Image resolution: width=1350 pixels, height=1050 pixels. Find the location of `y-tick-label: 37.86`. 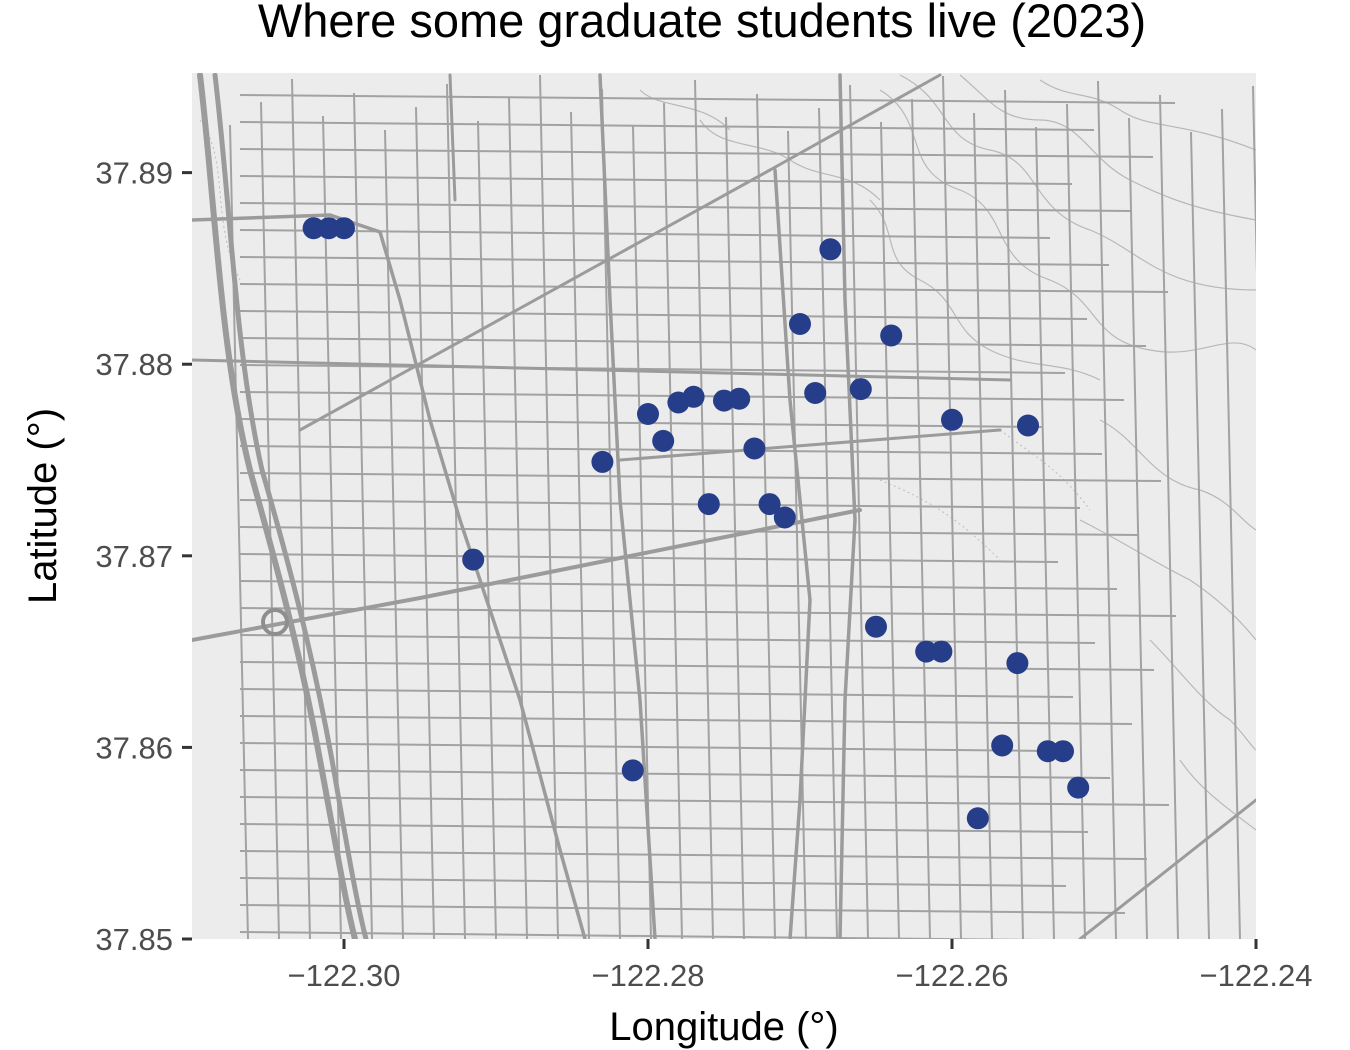

y-tick-label: 37.86 is located at coordinates (134, 747).